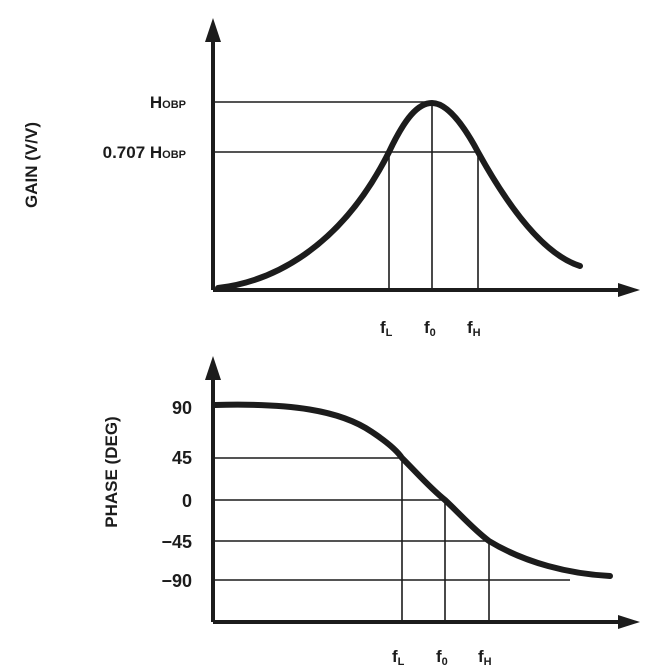  Describe the element at coordinates (398, 657) in the screenshot. I see `phase-xtick-fl: fL` at that location.